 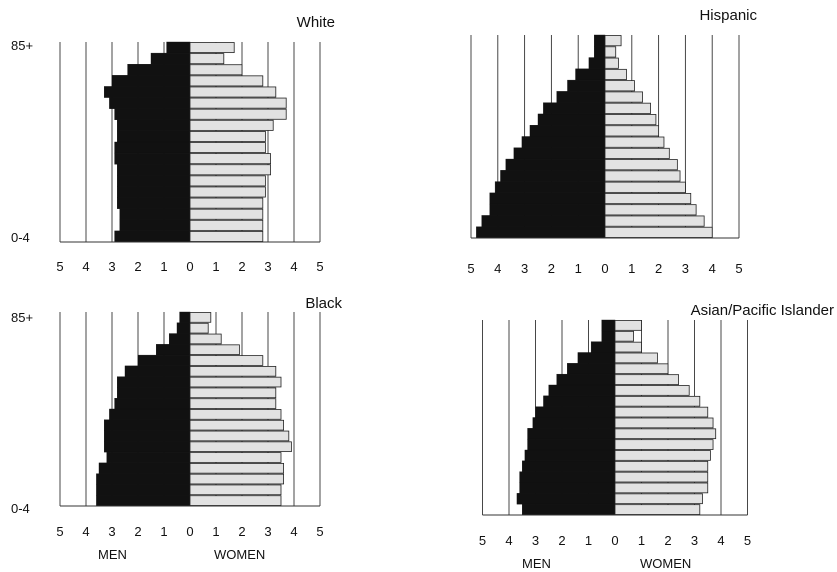 I want to click on panel-title: Asian/Pacific Islander, so click(x=762, y=310).